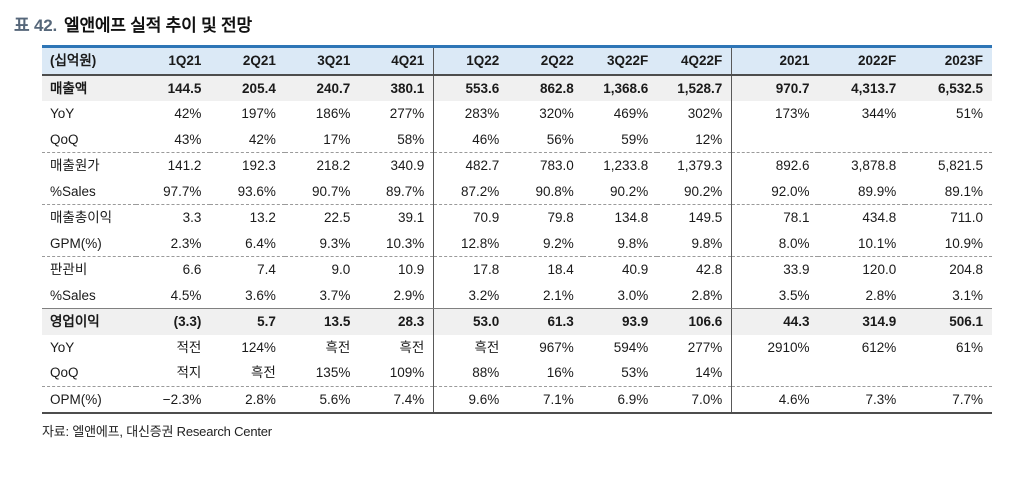  I want to click on table-cell: 10.9%, so click(948, 243).